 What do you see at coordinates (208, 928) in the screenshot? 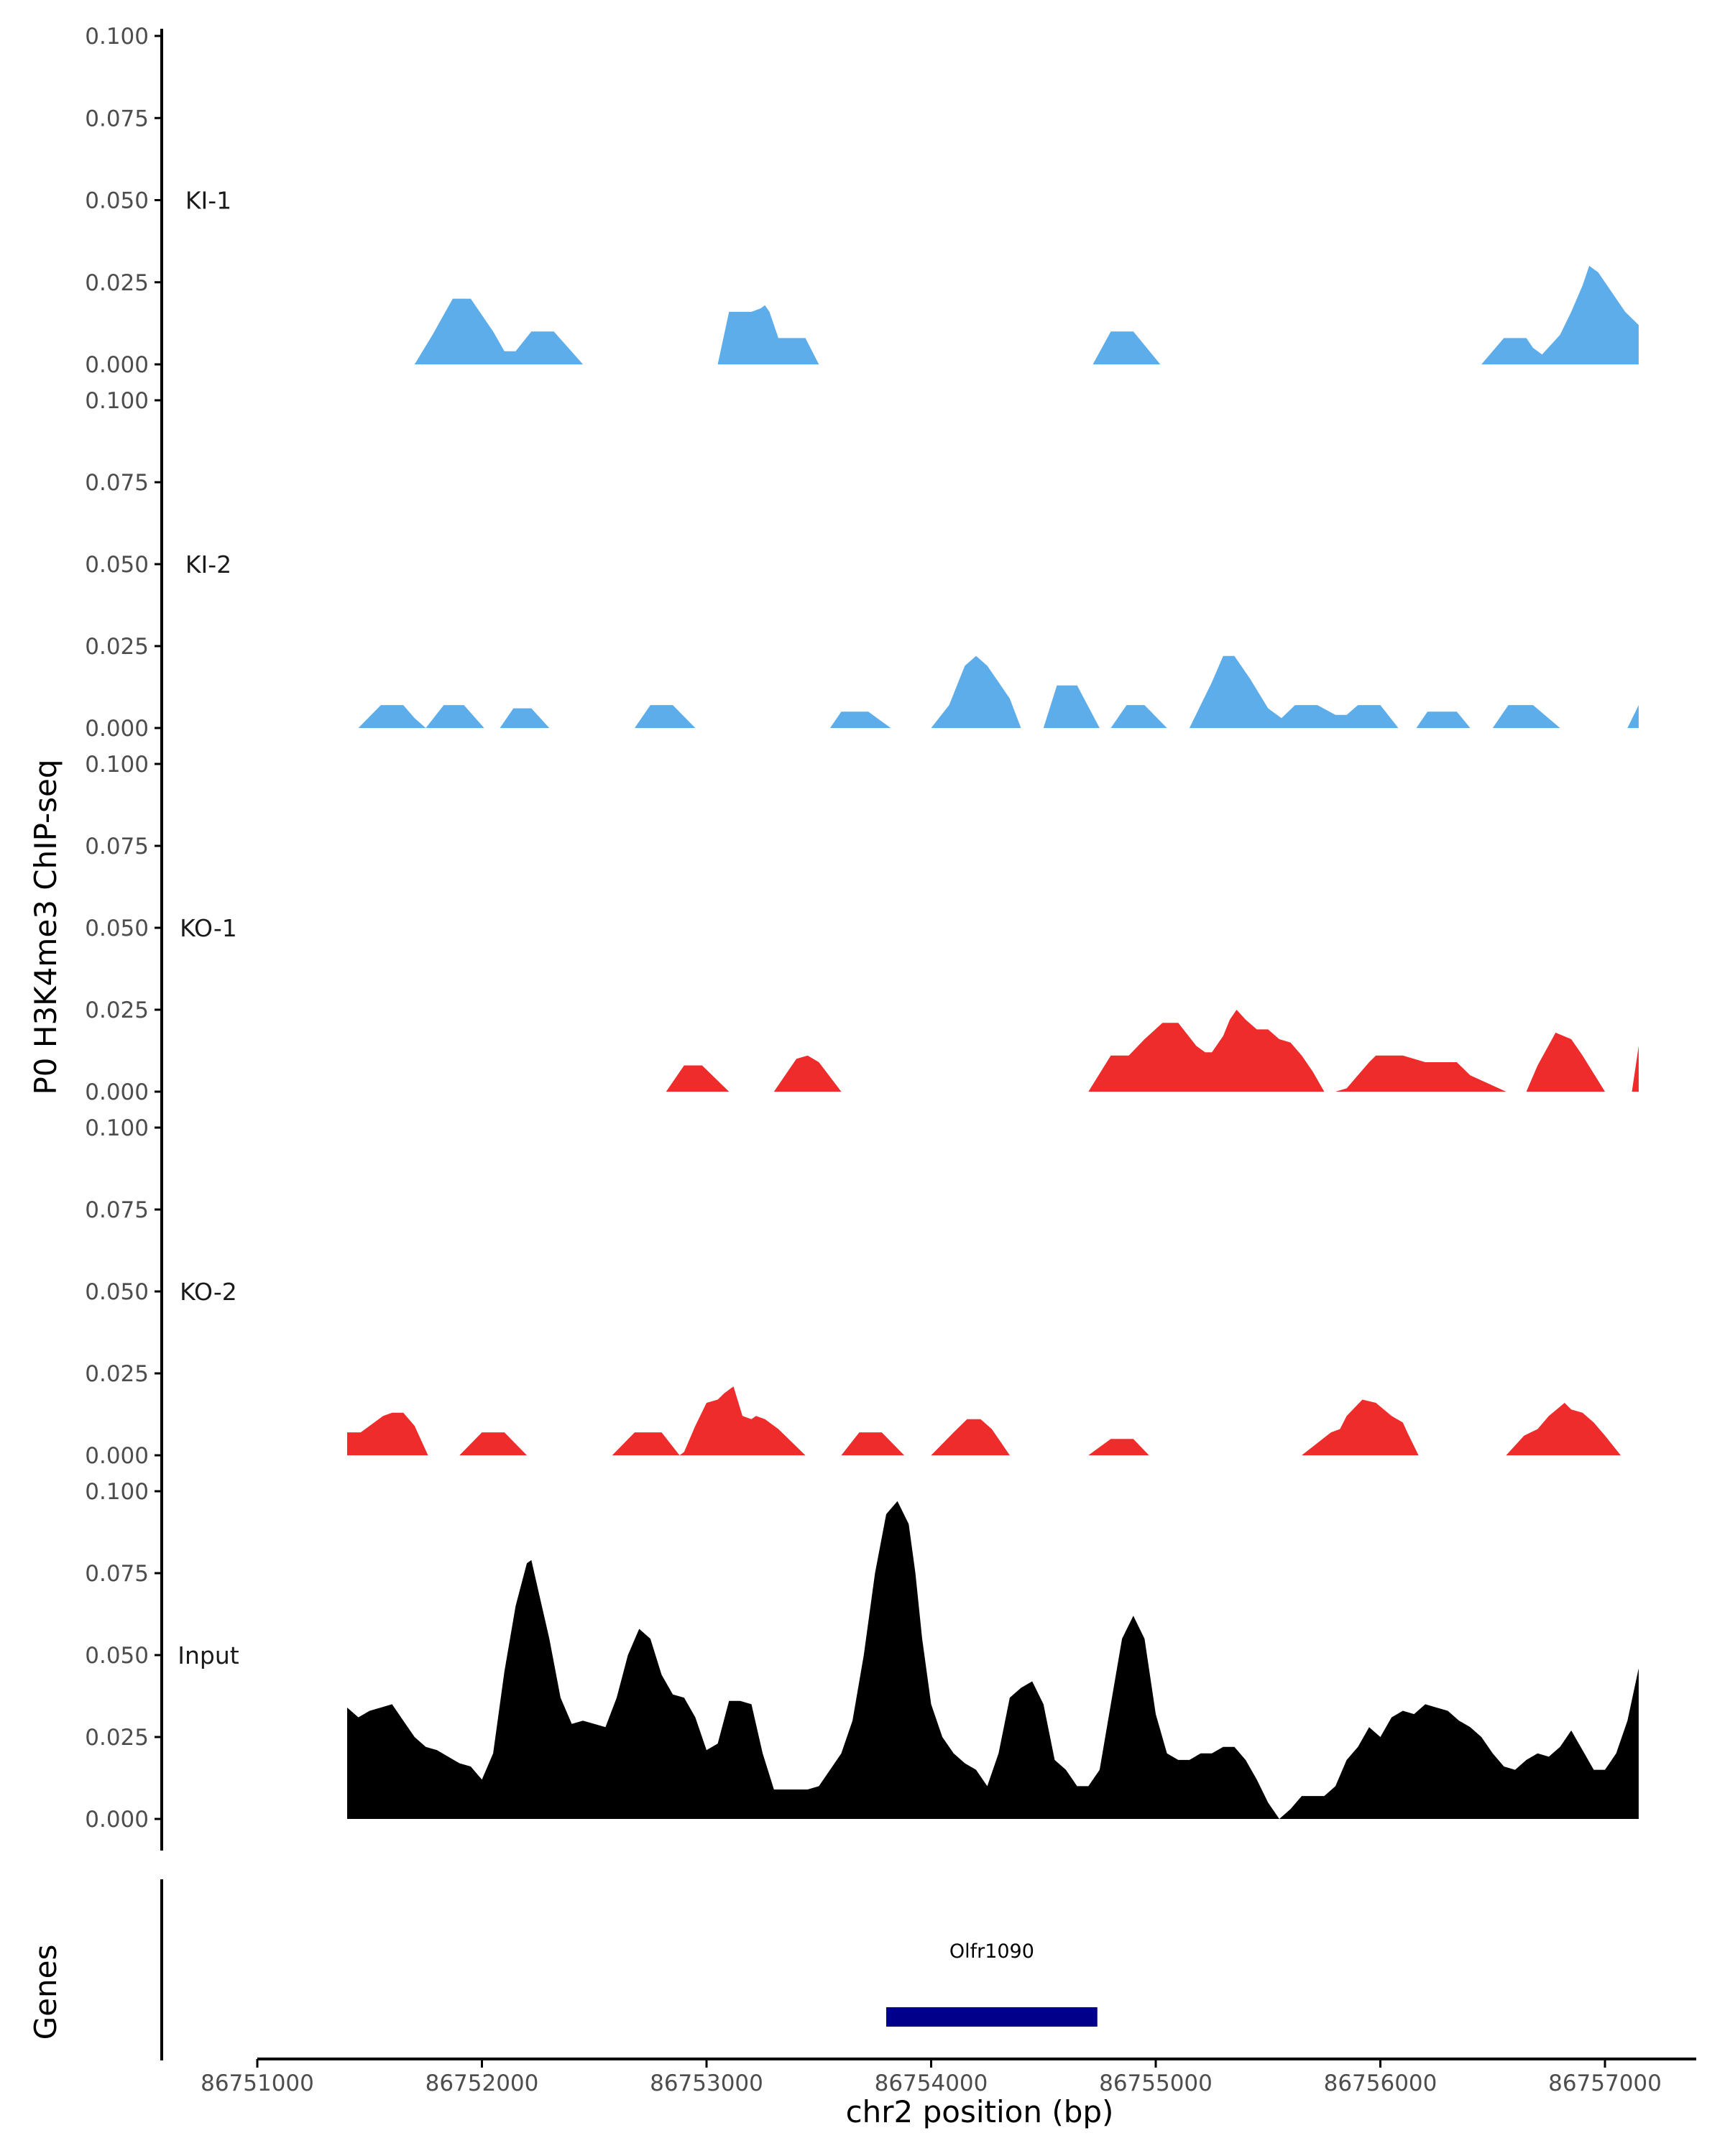
I see `track-label: KO-1` at bounding box center [208, 928].